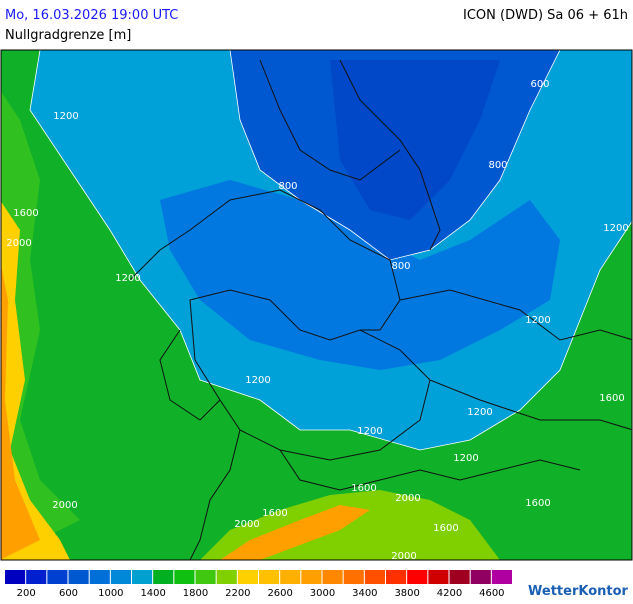 The width and height of the screenshot is (633, 604). Describe the element at coordinates (364, 593) in the screenshot. I see `legend-label: 3400` at that location.